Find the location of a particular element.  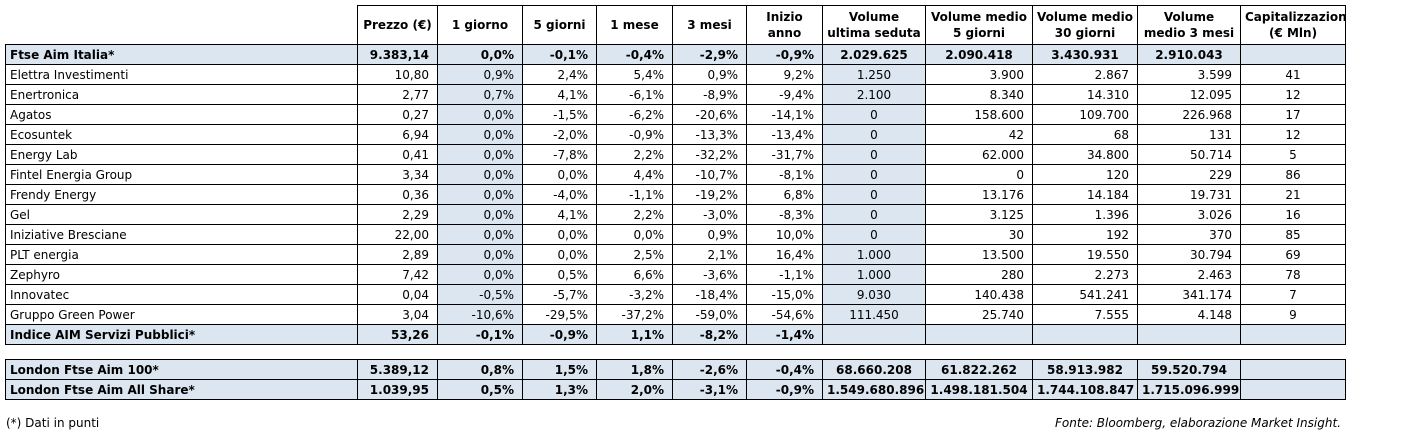

cell: 1,5% is located at coordinates (559, 369).